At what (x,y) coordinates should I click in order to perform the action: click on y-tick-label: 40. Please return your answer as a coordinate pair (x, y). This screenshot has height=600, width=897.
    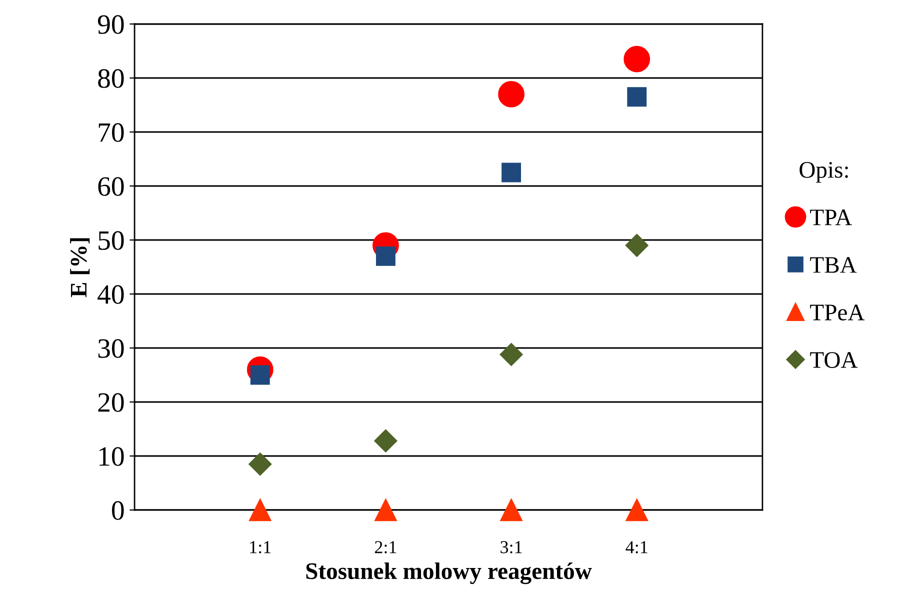
    Looking at the image, I should click on (111, 294).